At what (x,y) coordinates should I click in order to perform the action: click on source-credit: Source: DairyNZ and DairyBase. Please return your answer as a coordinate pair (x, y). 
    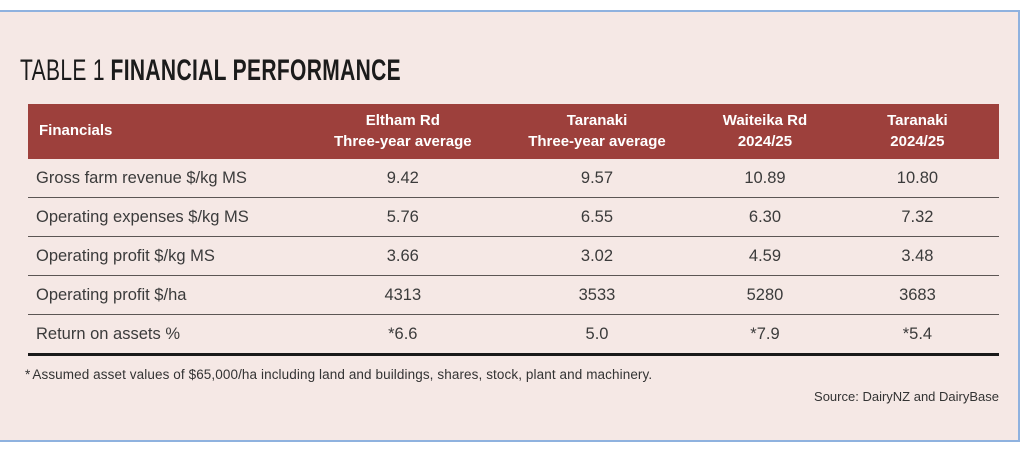
    Looking at the image, I should click on (906, 396).